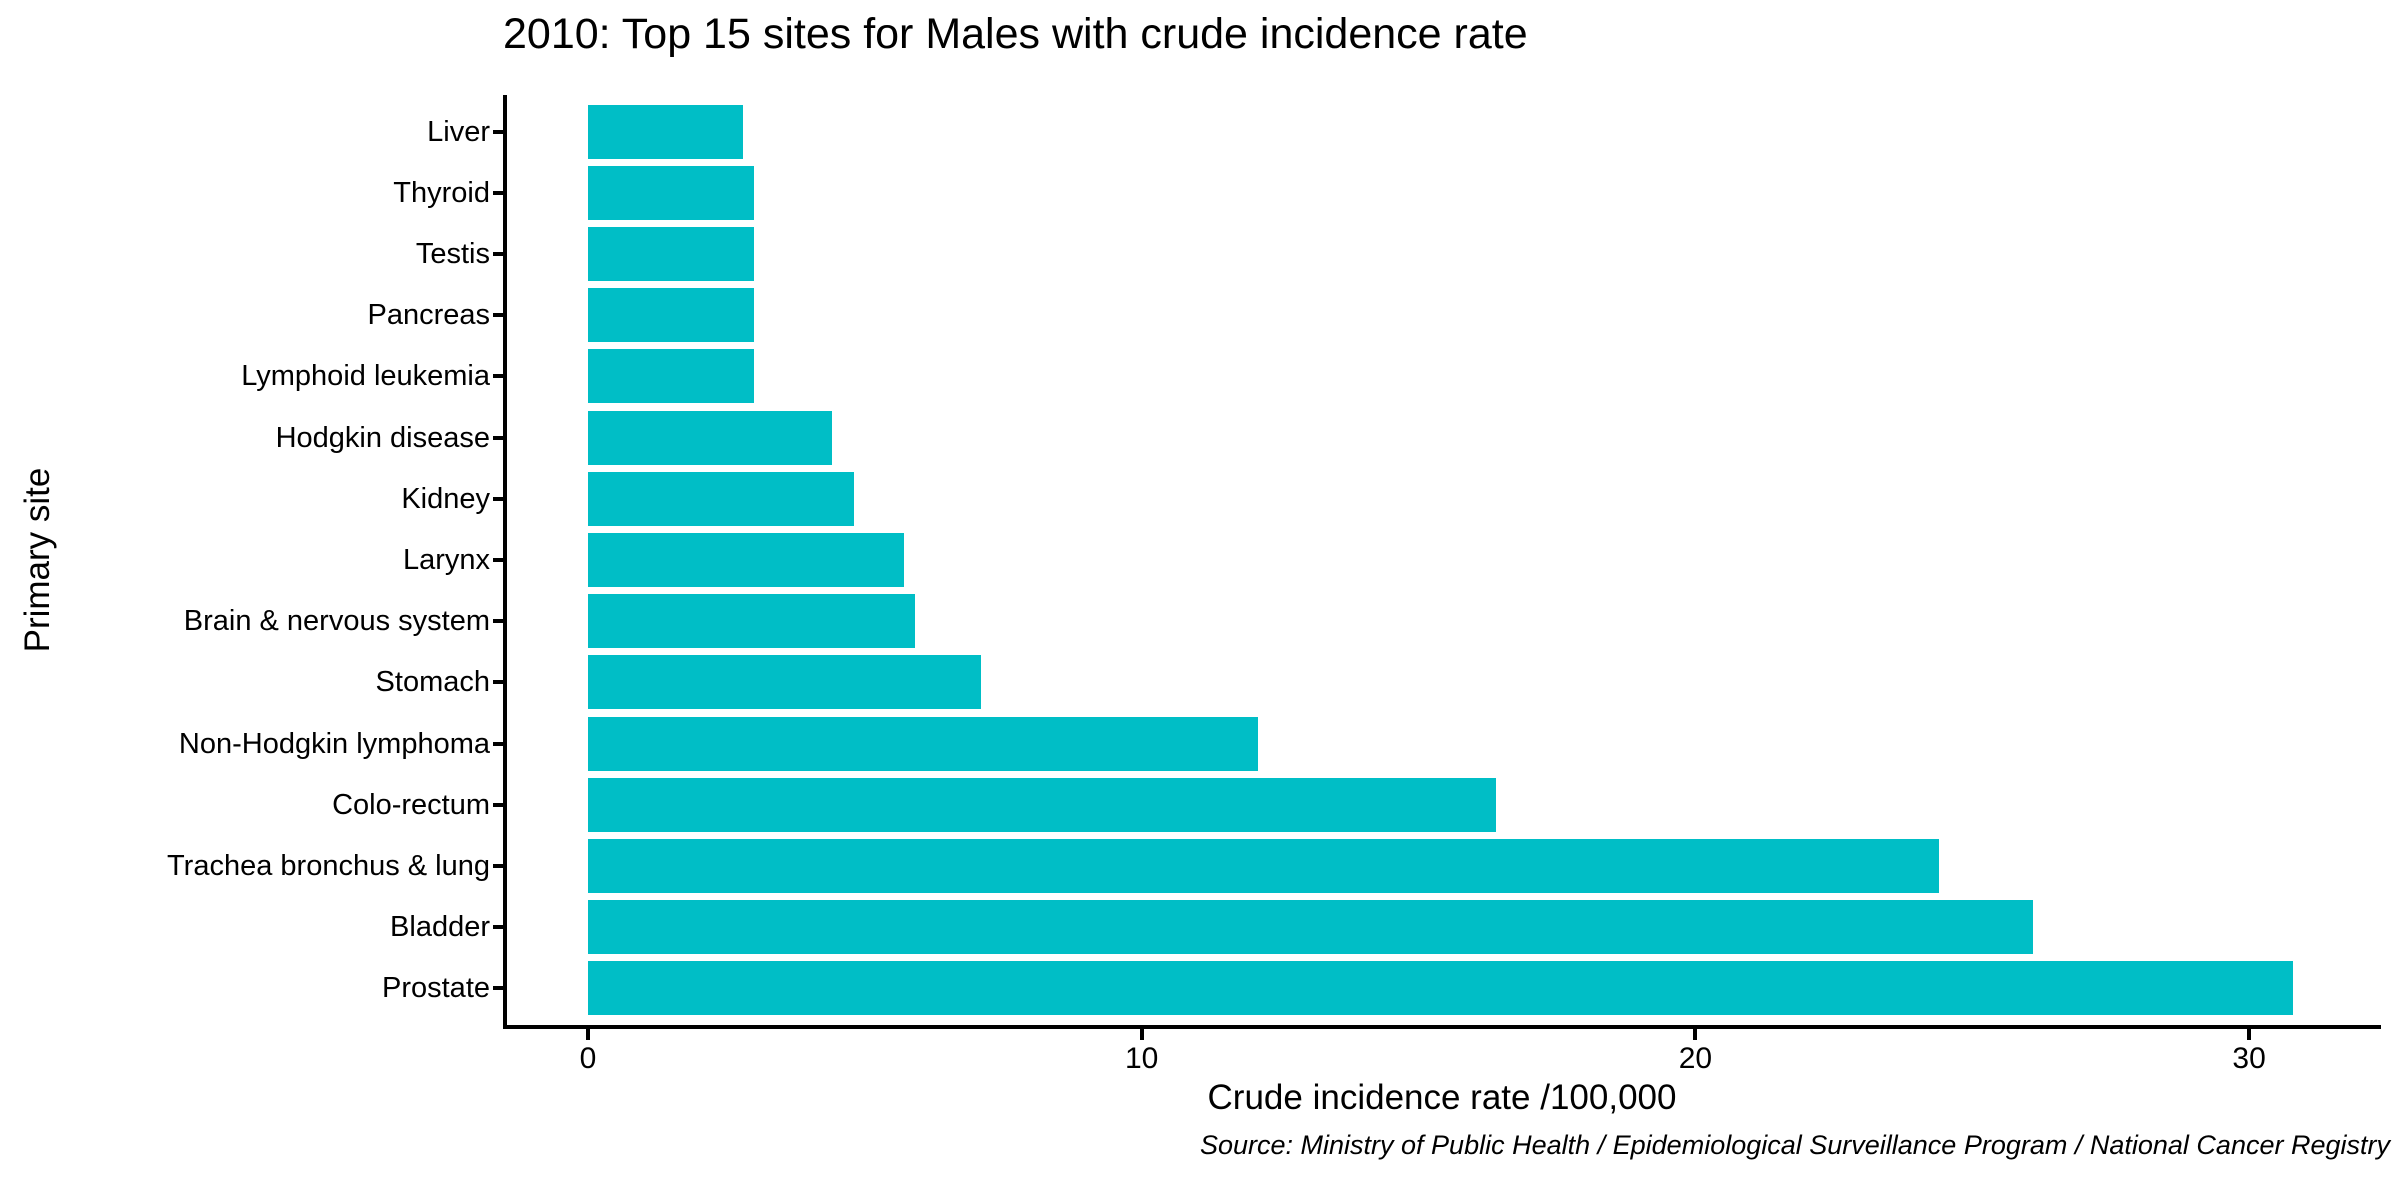 This screenshot has width=2400, height=1200. I want to click on bar-prostate, so click(1441, 988).